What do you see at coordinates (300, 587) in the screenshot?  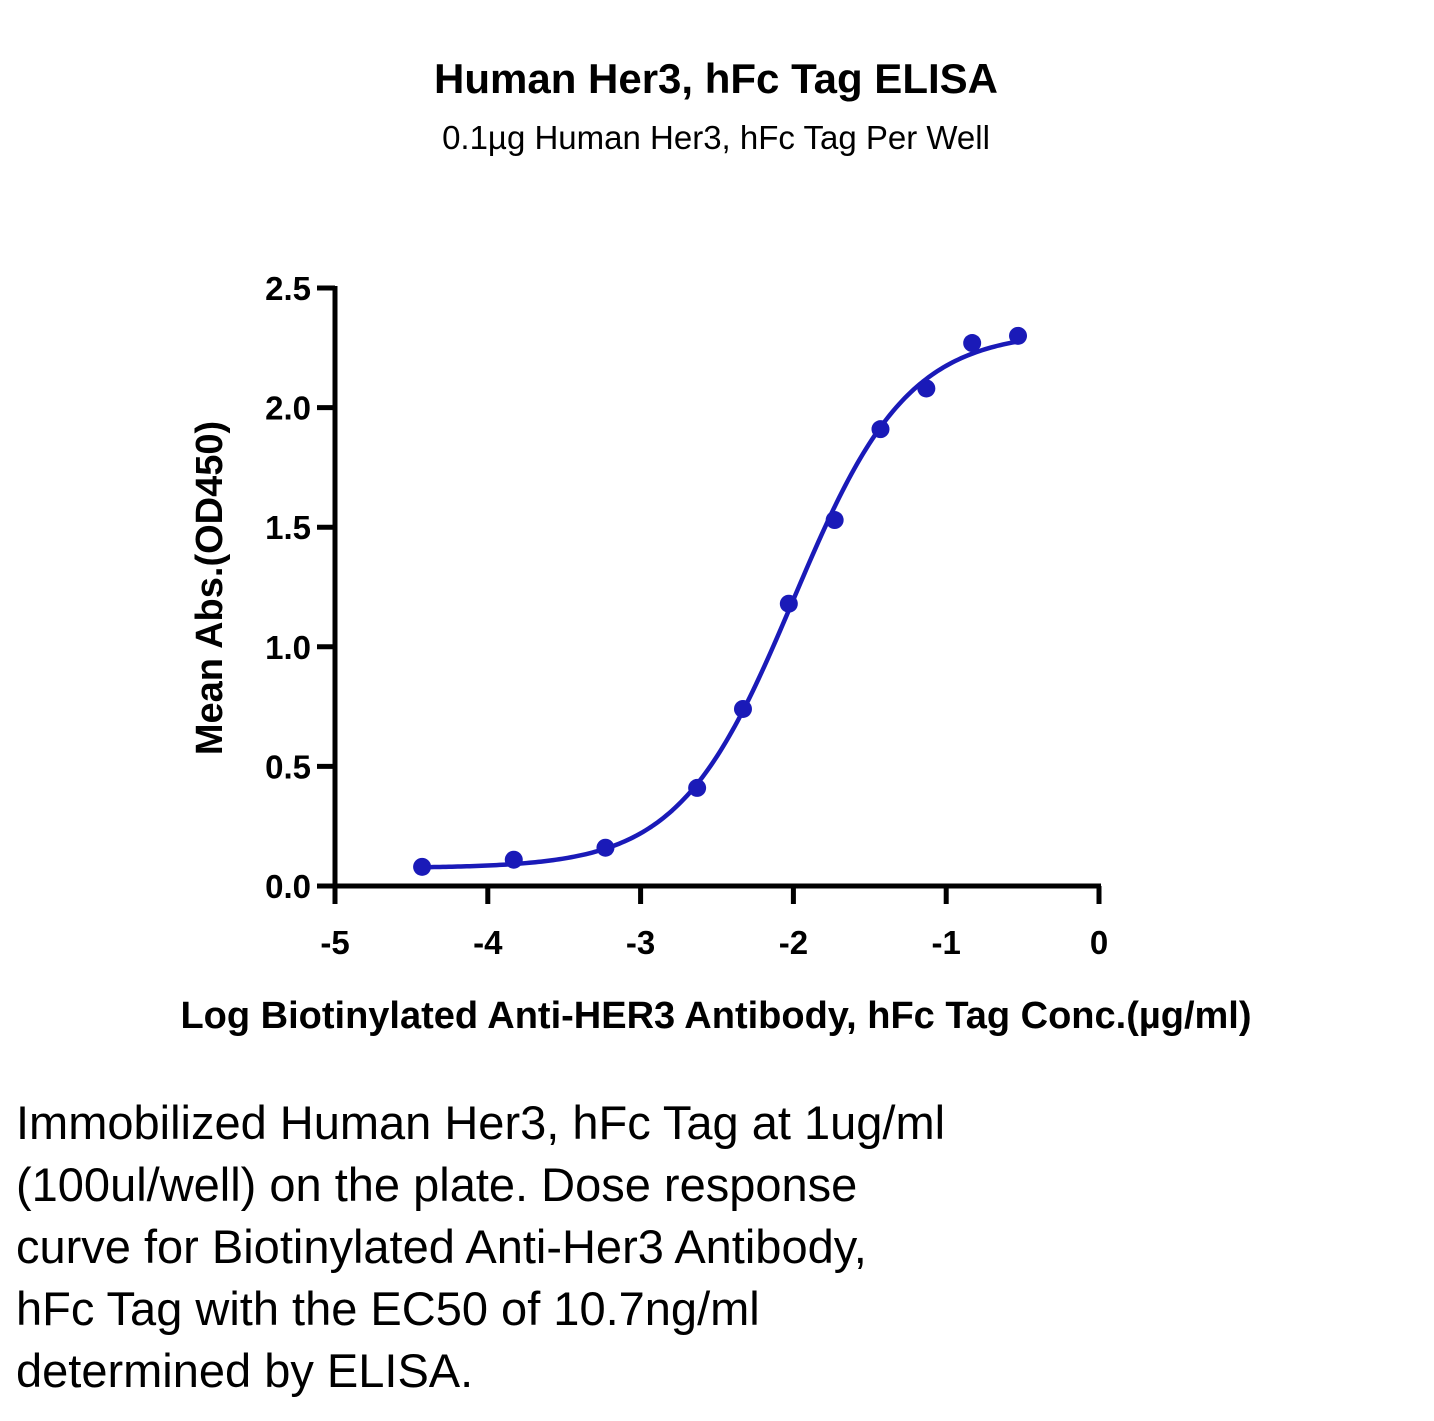 I see `y-axis-ticks: 0.0 0.5 1.0 1.5 2.0 2.5` at bounding box center [300, 587].